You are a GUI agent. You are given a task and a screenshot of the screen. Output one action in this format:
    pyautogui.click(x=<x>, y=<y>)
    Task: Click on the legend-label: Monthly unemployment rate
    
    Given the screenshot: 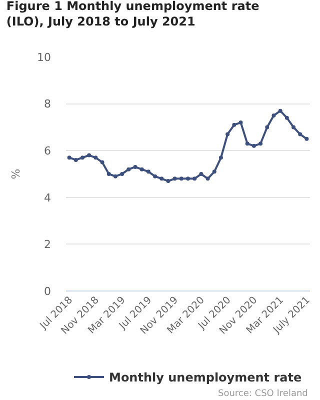 What is the action you would take?
    pyautogui.click(x=205, y=377)
    